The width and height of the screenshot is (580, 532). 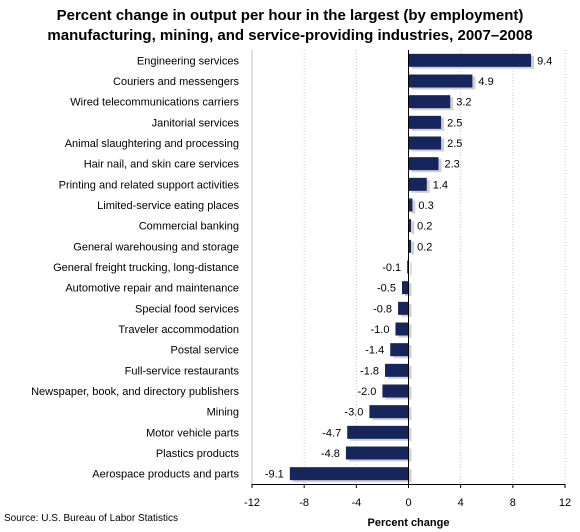 I want to click on category-label: Mining, so click(x=223, y=413).